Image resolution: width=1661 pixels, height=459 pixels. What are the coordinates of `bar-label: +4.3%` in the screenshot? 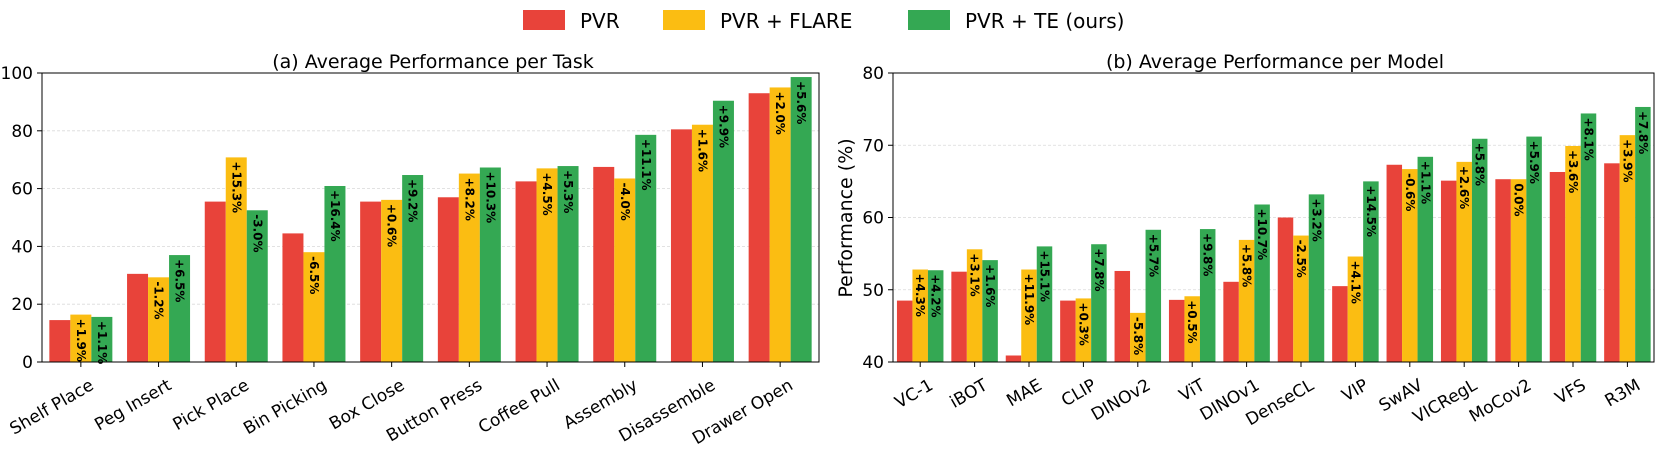 It's located at (920, 295).